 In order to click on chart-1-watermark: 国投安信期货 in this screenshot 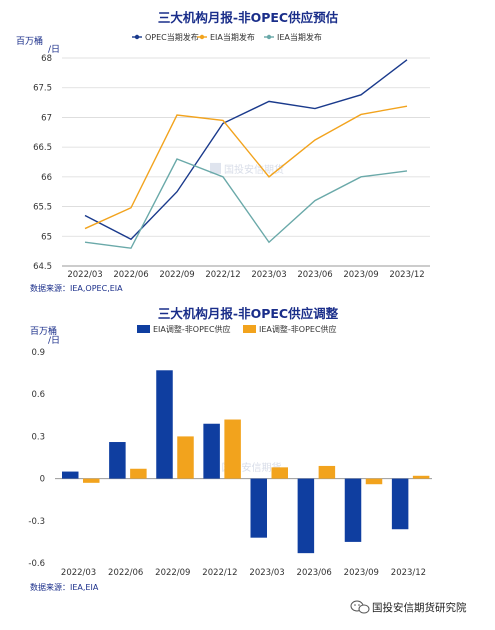, I will do `click(247, 169)`.